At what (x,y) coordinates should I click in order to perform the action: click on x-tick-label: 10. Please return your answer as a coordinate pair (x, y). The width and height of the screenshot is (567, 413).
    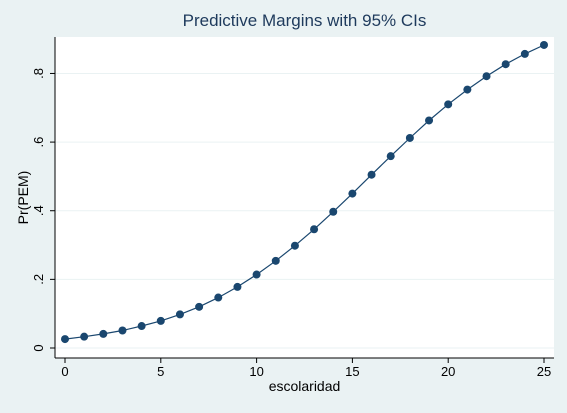
    Looking at the image, I should click on (256, 371).